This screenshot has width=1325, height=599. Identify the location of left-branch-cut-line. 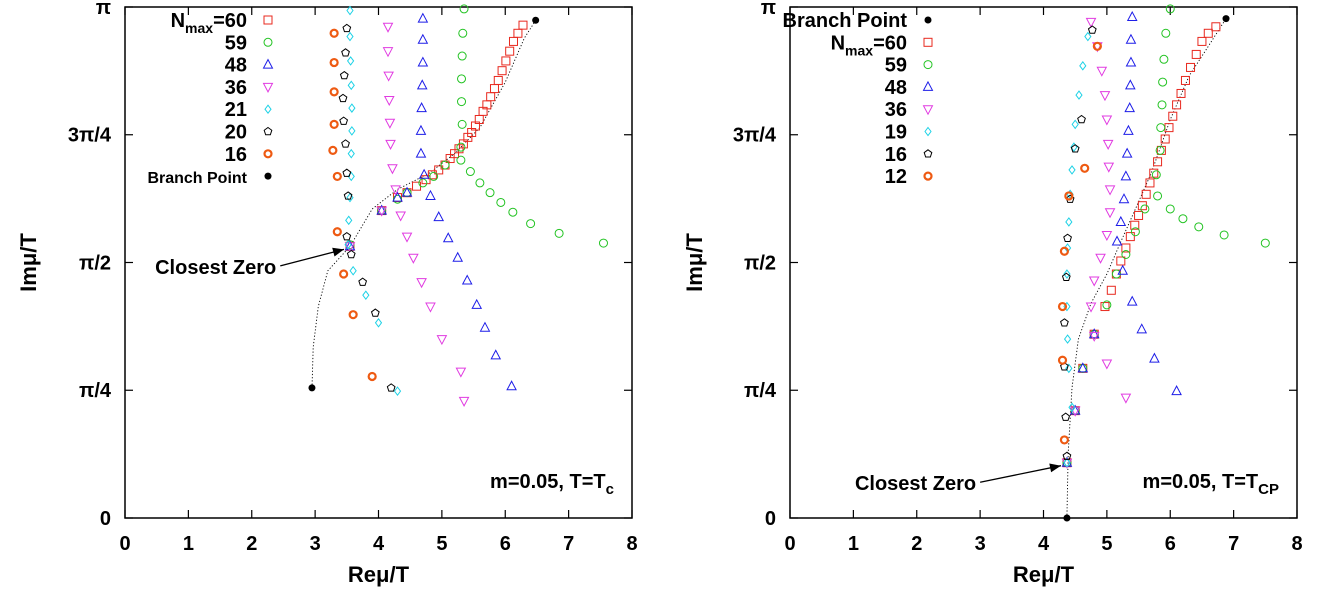
(424, 204).